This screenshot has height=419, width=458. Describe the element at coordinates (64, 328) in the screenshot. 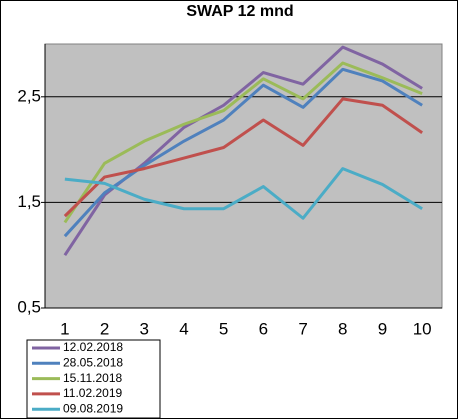

I see `x-tick-label: 1` at that location.